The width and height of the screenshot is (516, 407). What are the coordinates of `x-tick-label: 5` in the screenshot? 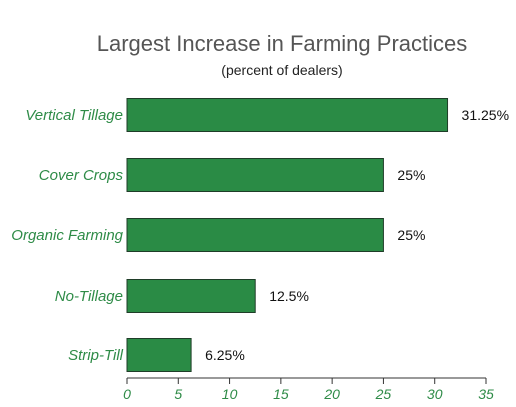 It's located at (178, 394).